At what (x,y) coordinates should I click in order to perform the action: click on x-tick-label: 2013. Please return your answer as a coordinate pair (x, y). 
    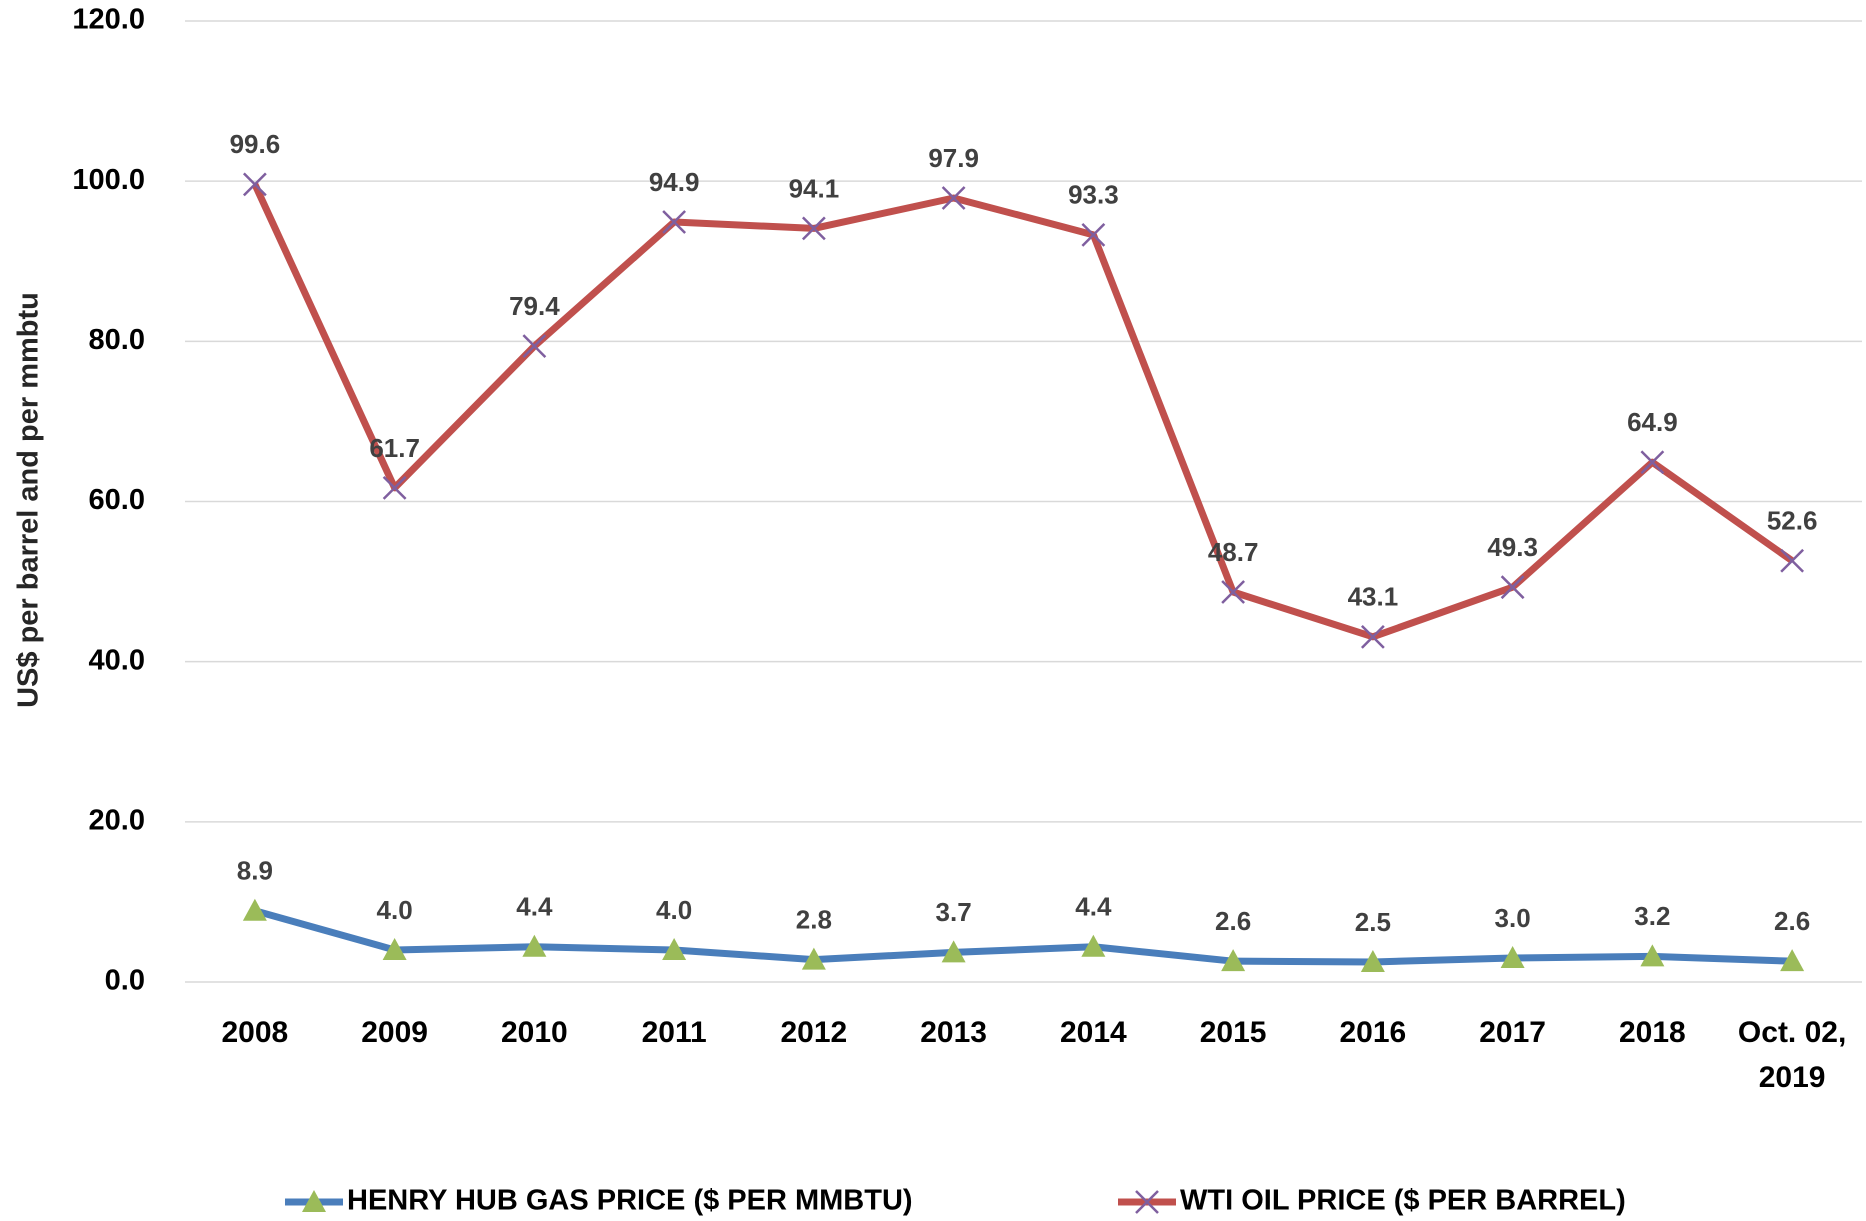
    Looking at the image, I should click on (953, 1032).